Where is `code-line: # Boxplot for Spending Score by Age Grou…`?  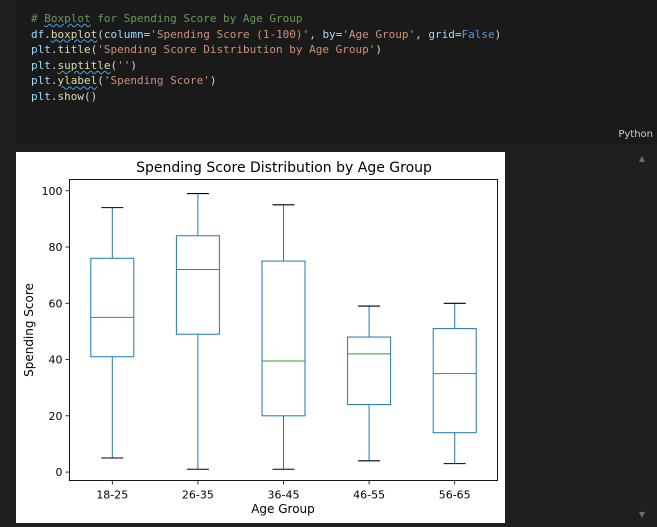
code-line: # Boxplot for Spending Score by Age Grou… is located at coordinates (266, 19).